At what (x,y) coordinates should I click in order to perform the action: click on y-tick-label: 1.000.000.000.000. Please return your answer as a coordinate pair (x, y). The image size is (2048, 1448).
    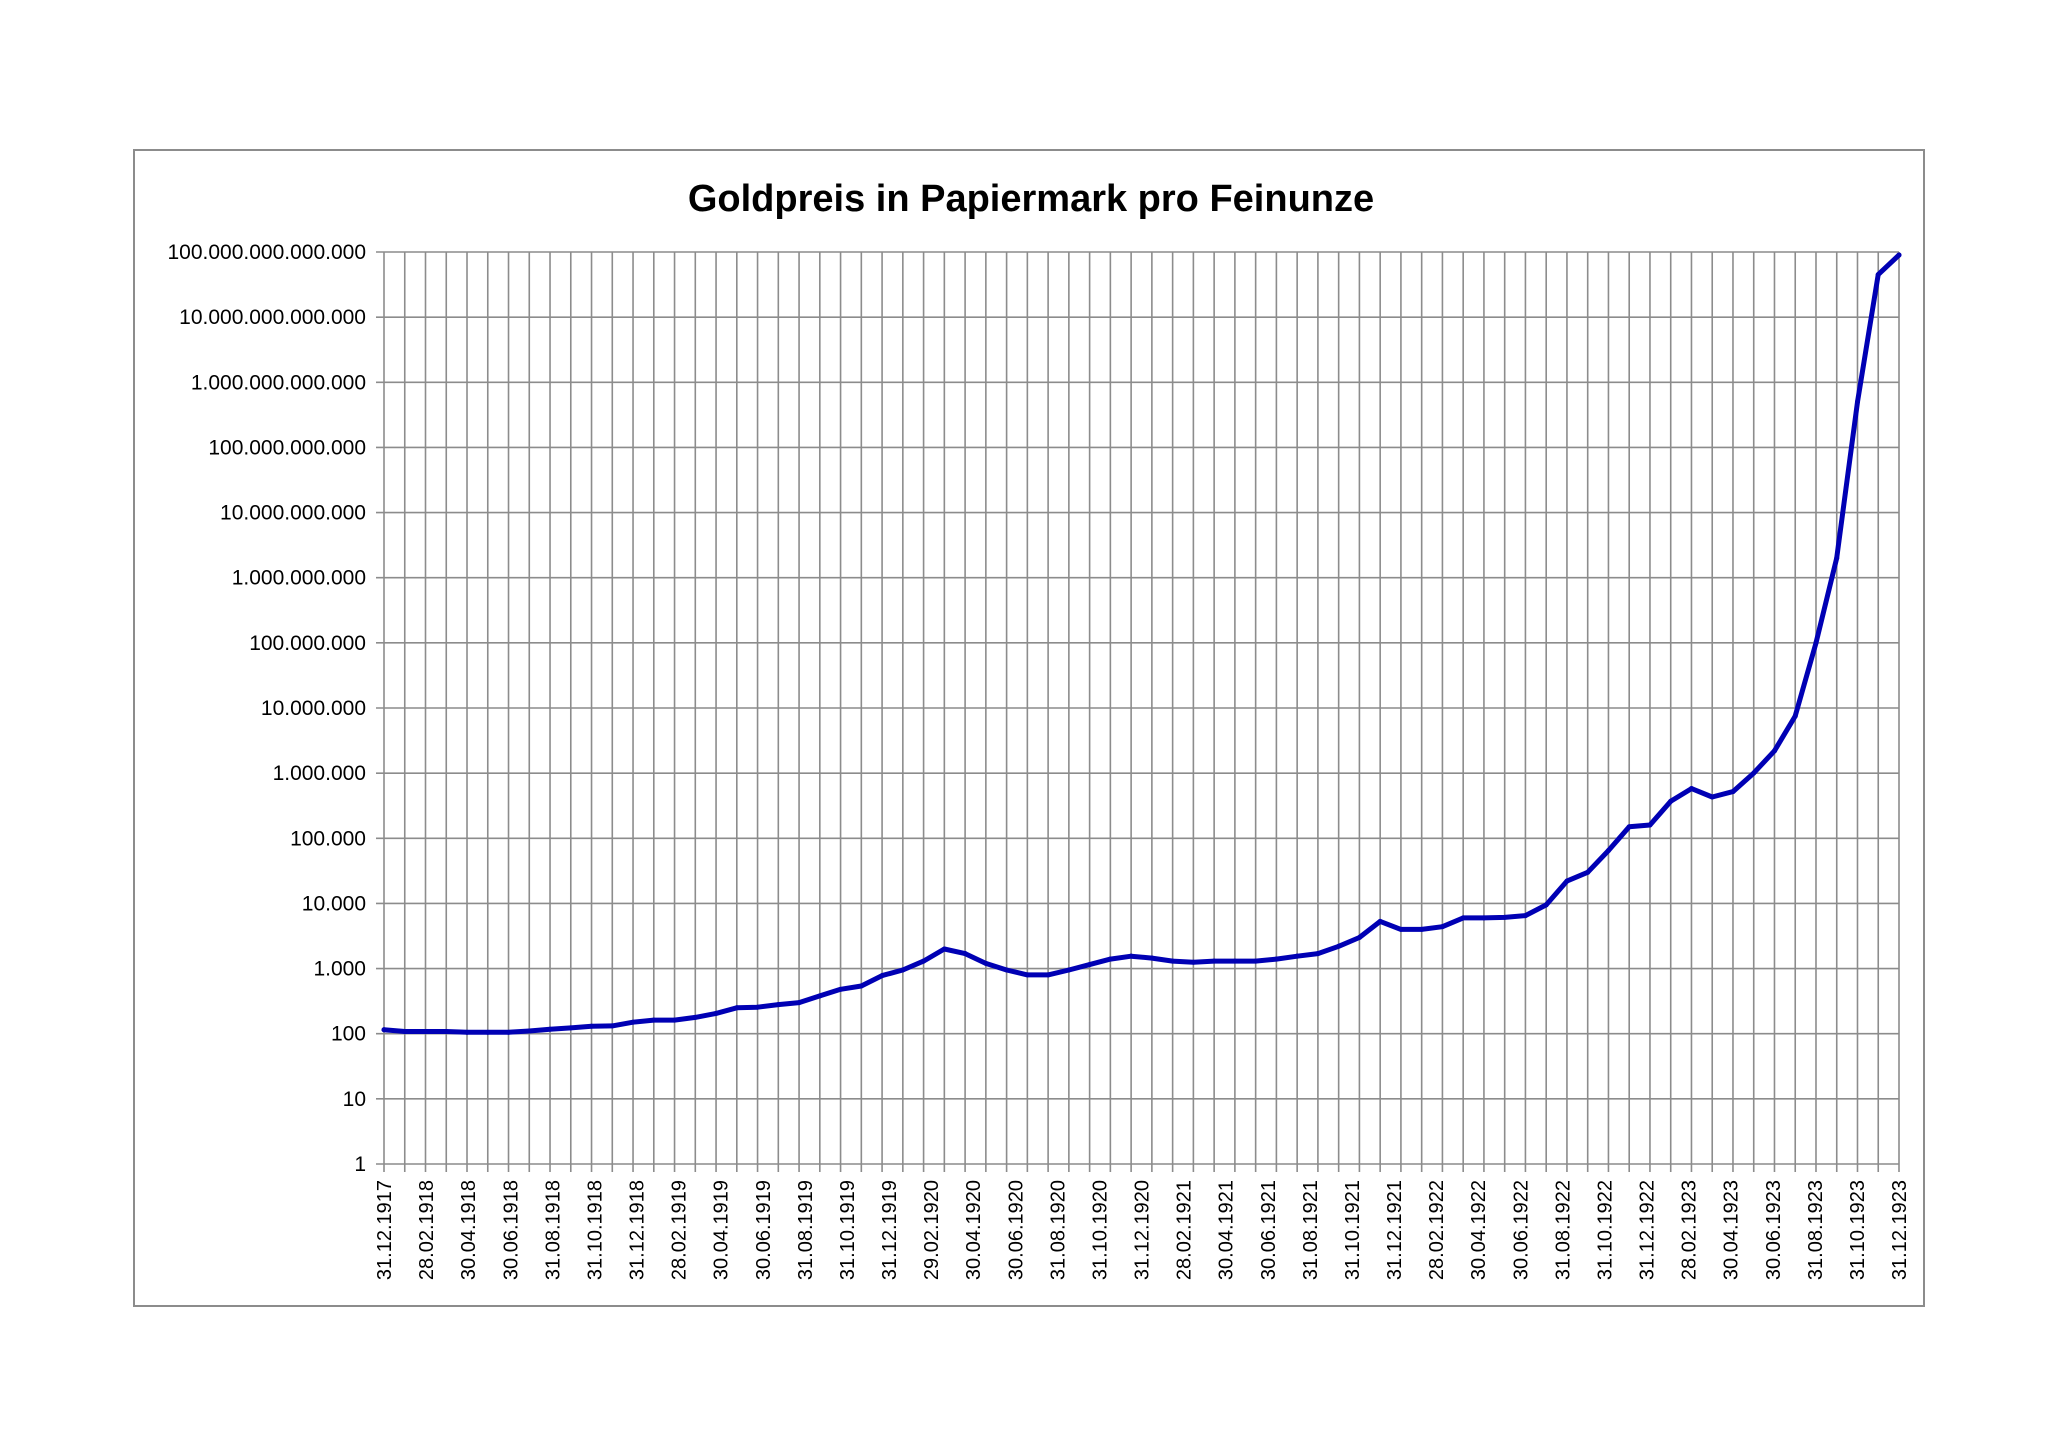
    Looking at the image, I should click on (278, 382).